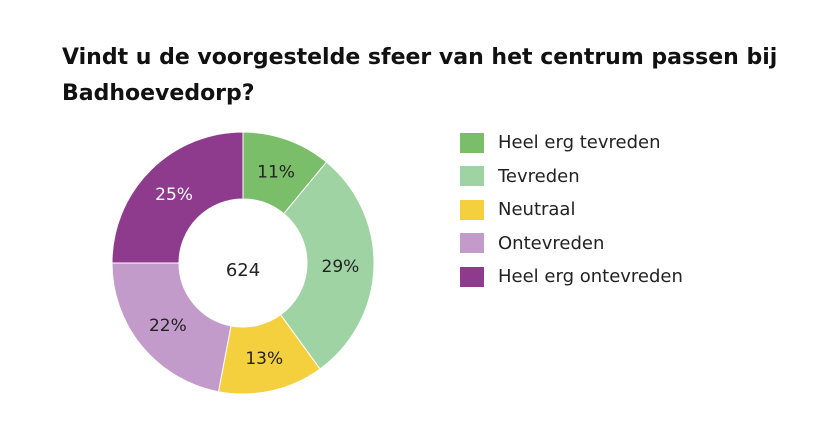 This screenshot has width=830, height=437. Describe the element at coordinates (551, 243) in the screenshot. I see `legend-label: Ontevreden` at that location.